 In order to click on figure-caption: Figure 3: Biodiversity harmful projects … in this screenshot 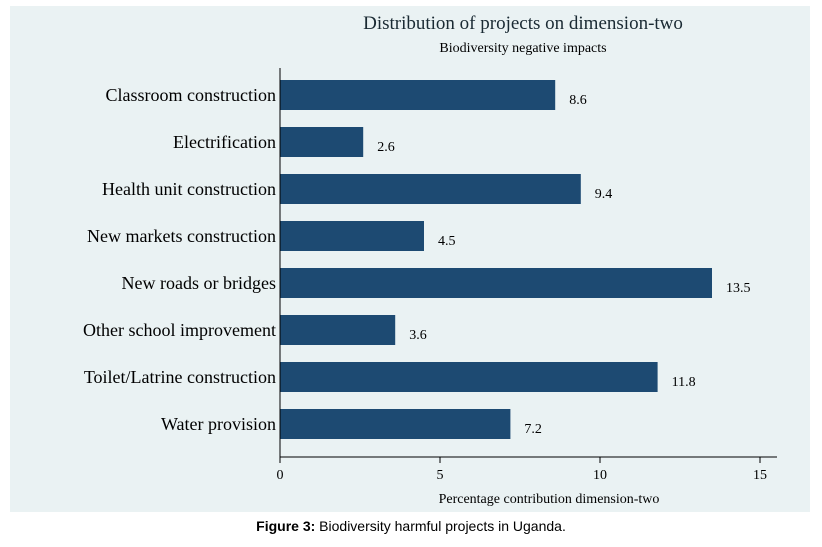, I will do `click(411, 526)`.